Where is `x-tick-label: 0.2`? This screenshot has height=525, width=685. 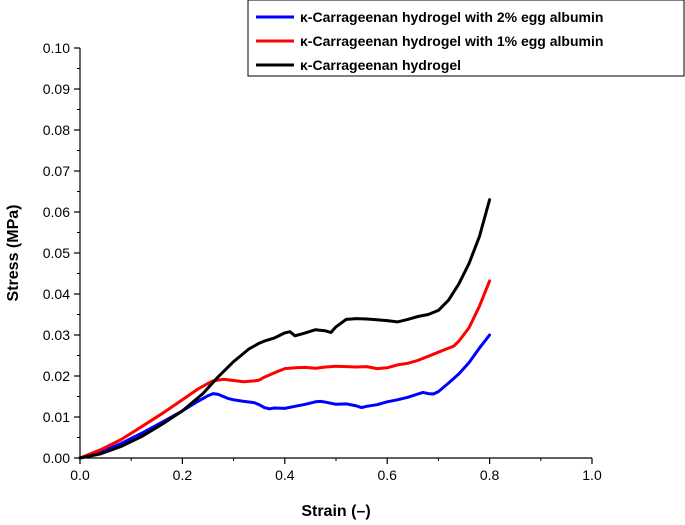
x-tick-label: 0.2 is located at coordinates (183, 475).